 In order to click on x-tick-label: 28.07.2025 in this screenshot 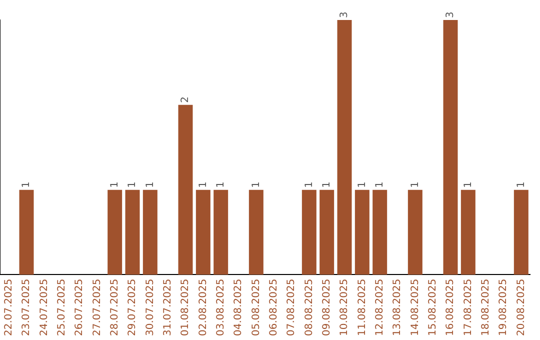, I will do `click(114, 307)`.